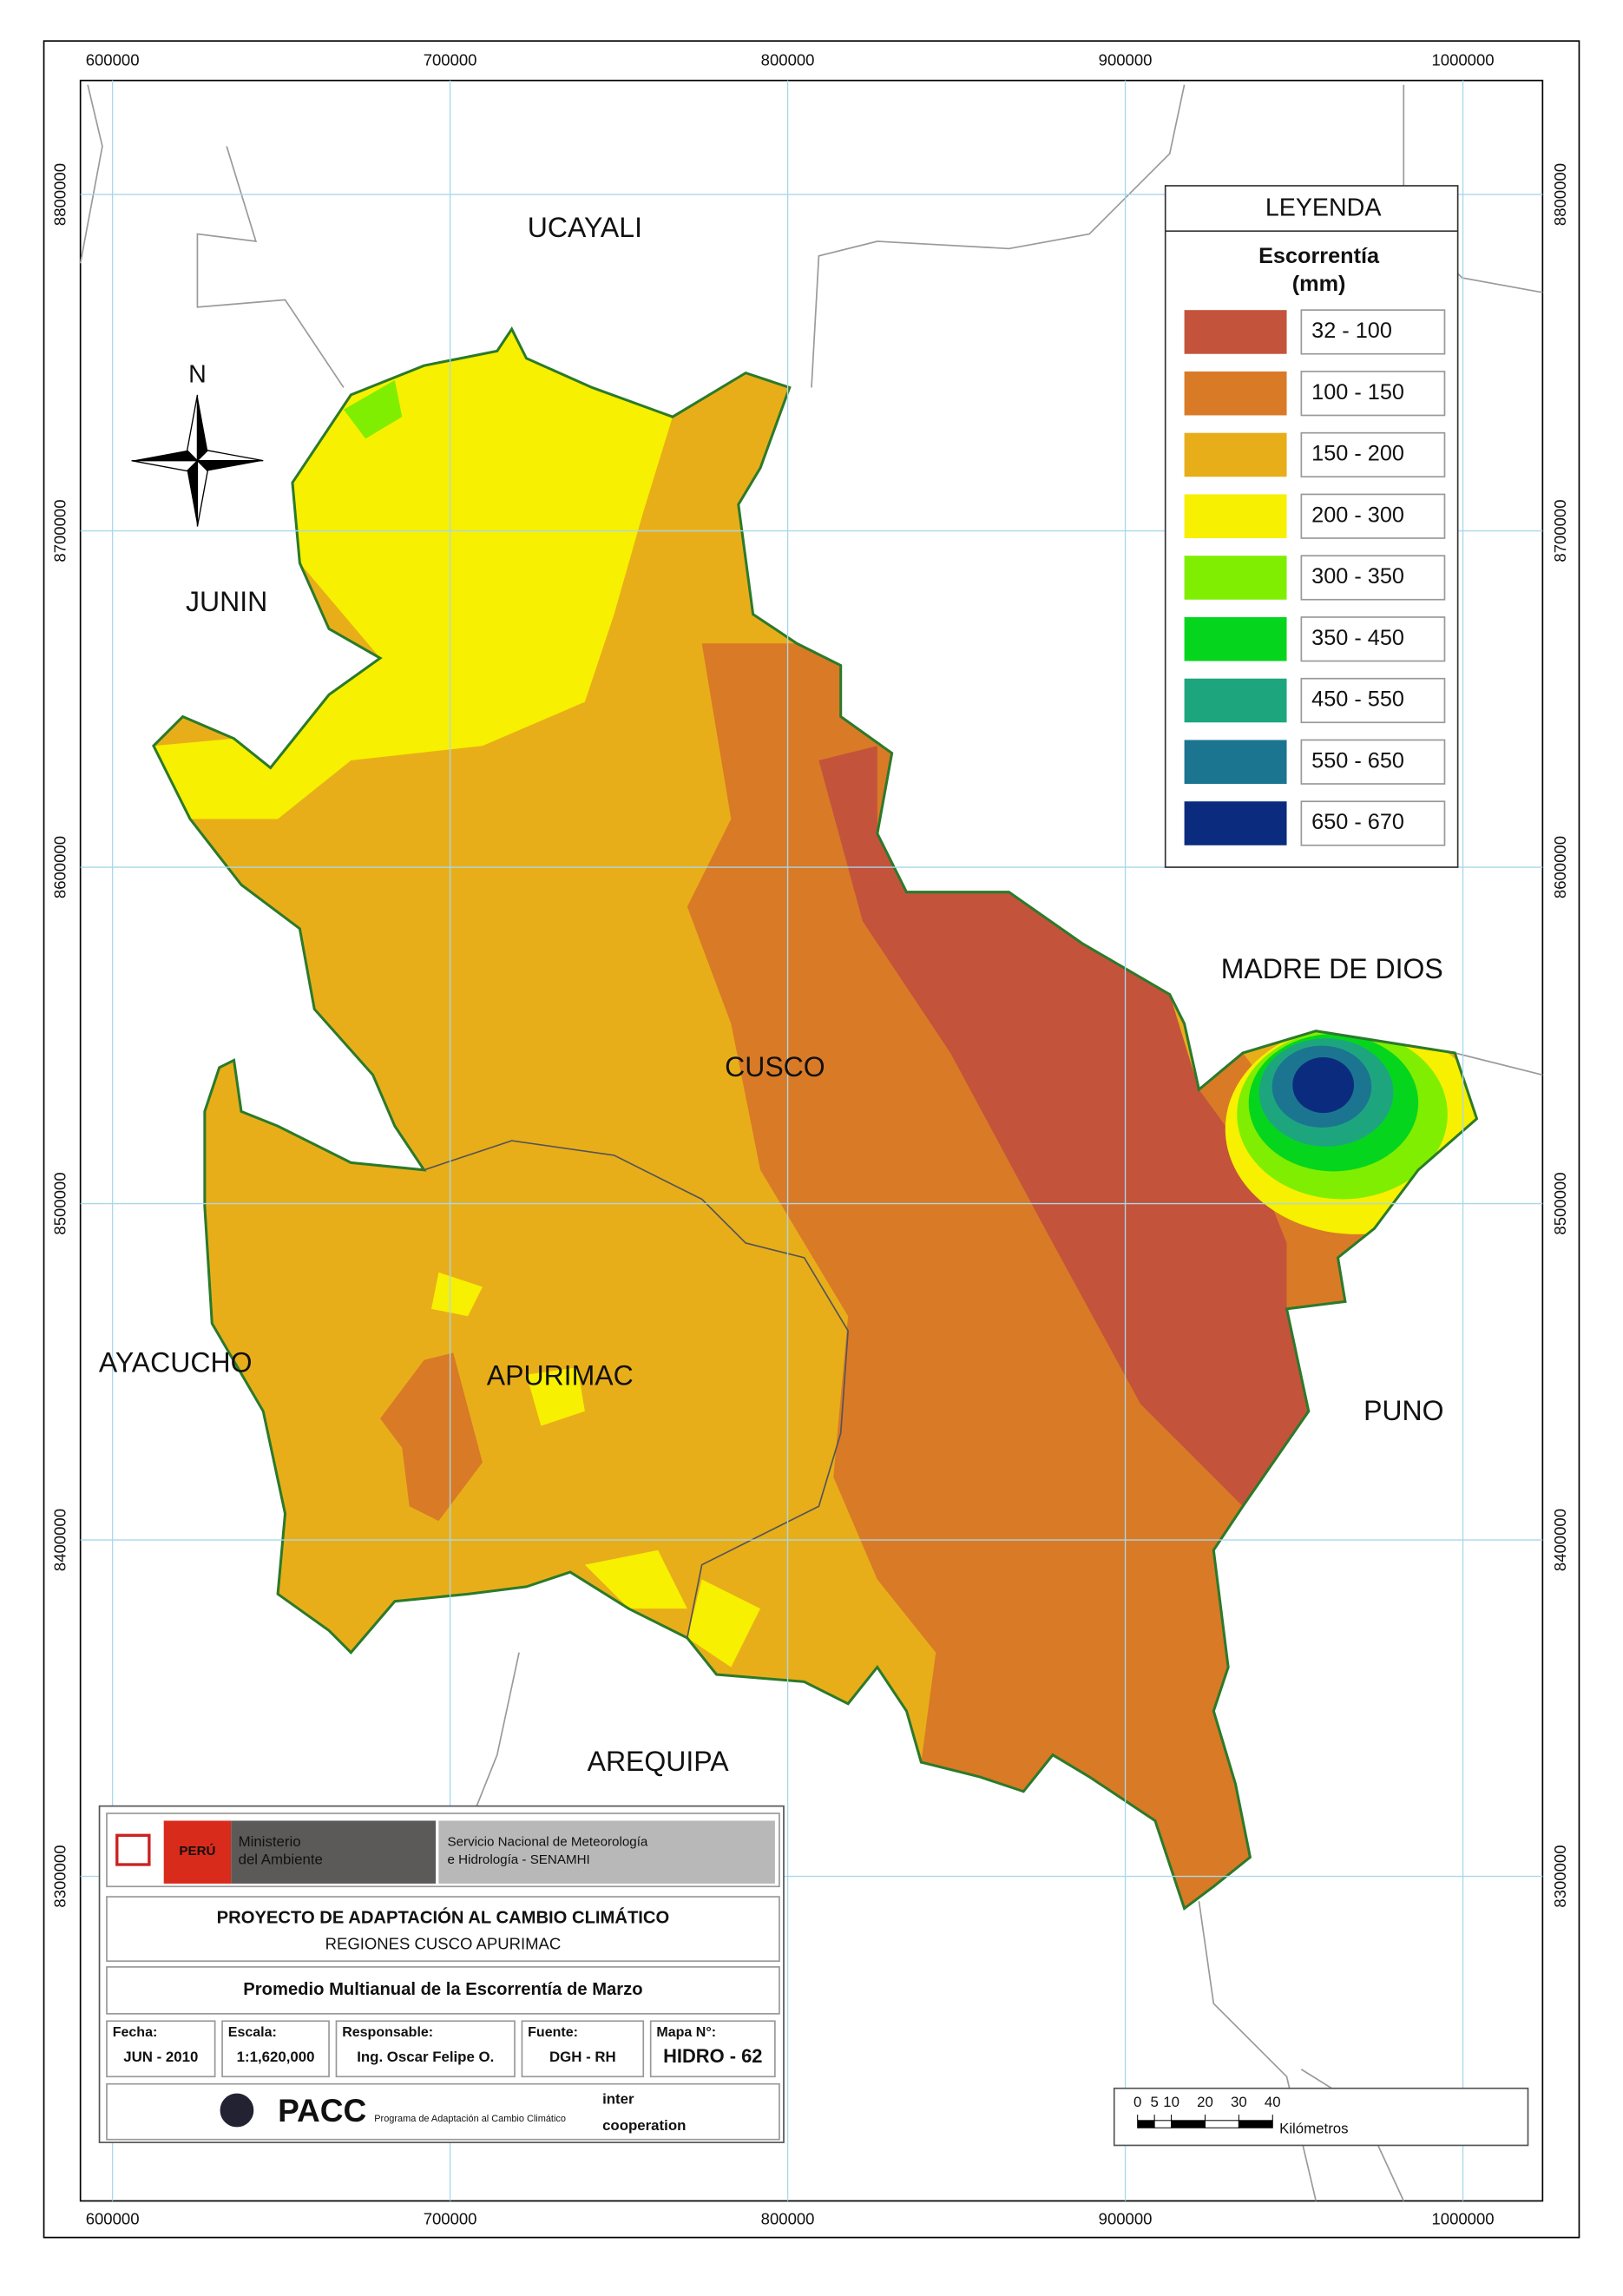 The height and width of the screenshot is (2296, 1623). What do you see at coordinates (1352, 331) in the screenshot?
I see `legend-label: 32 - 100` at bounding box center [1352, 331].